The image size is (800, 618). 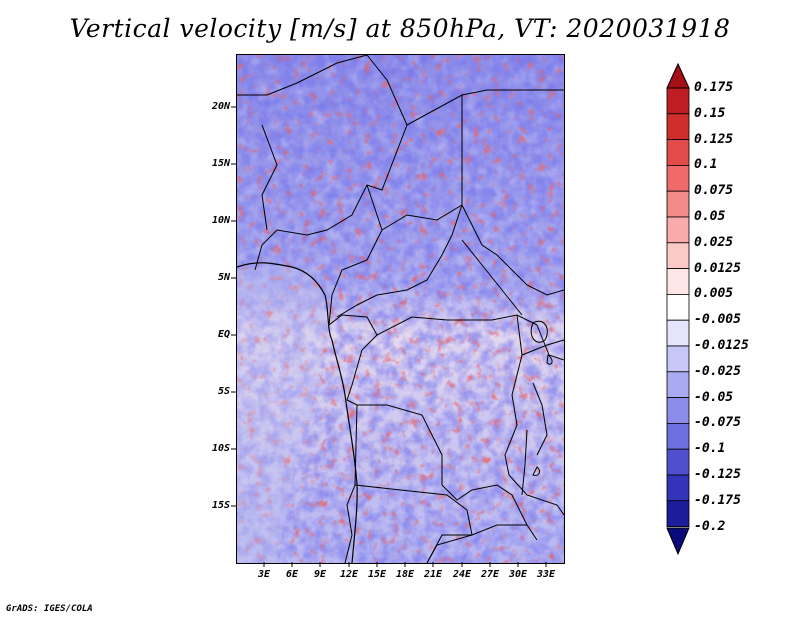 I want to click on lat-label-20n: 20N, so click(x=220, y=106).